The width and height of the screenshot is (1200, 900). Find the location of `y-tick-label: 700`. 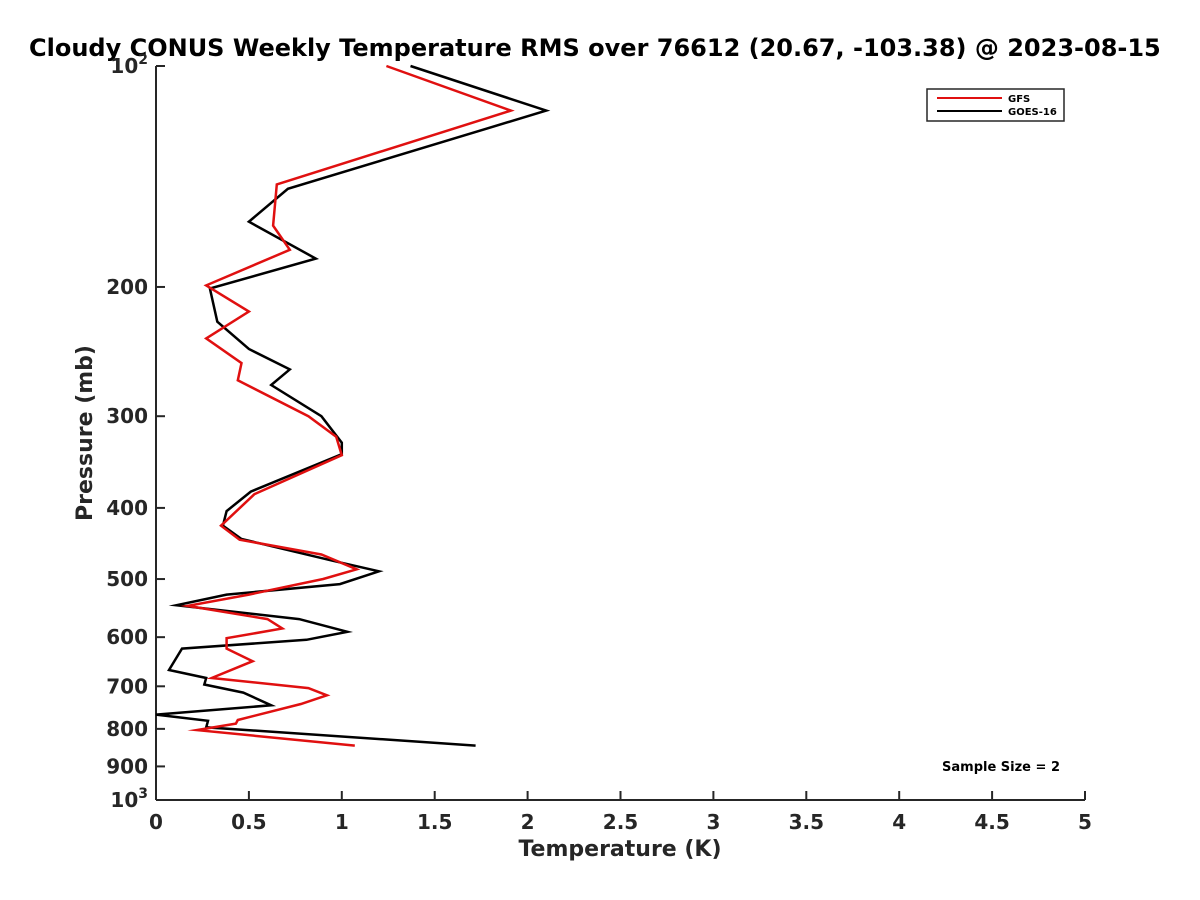

y-tick-label: 700 is located at coordinates (127, 686).